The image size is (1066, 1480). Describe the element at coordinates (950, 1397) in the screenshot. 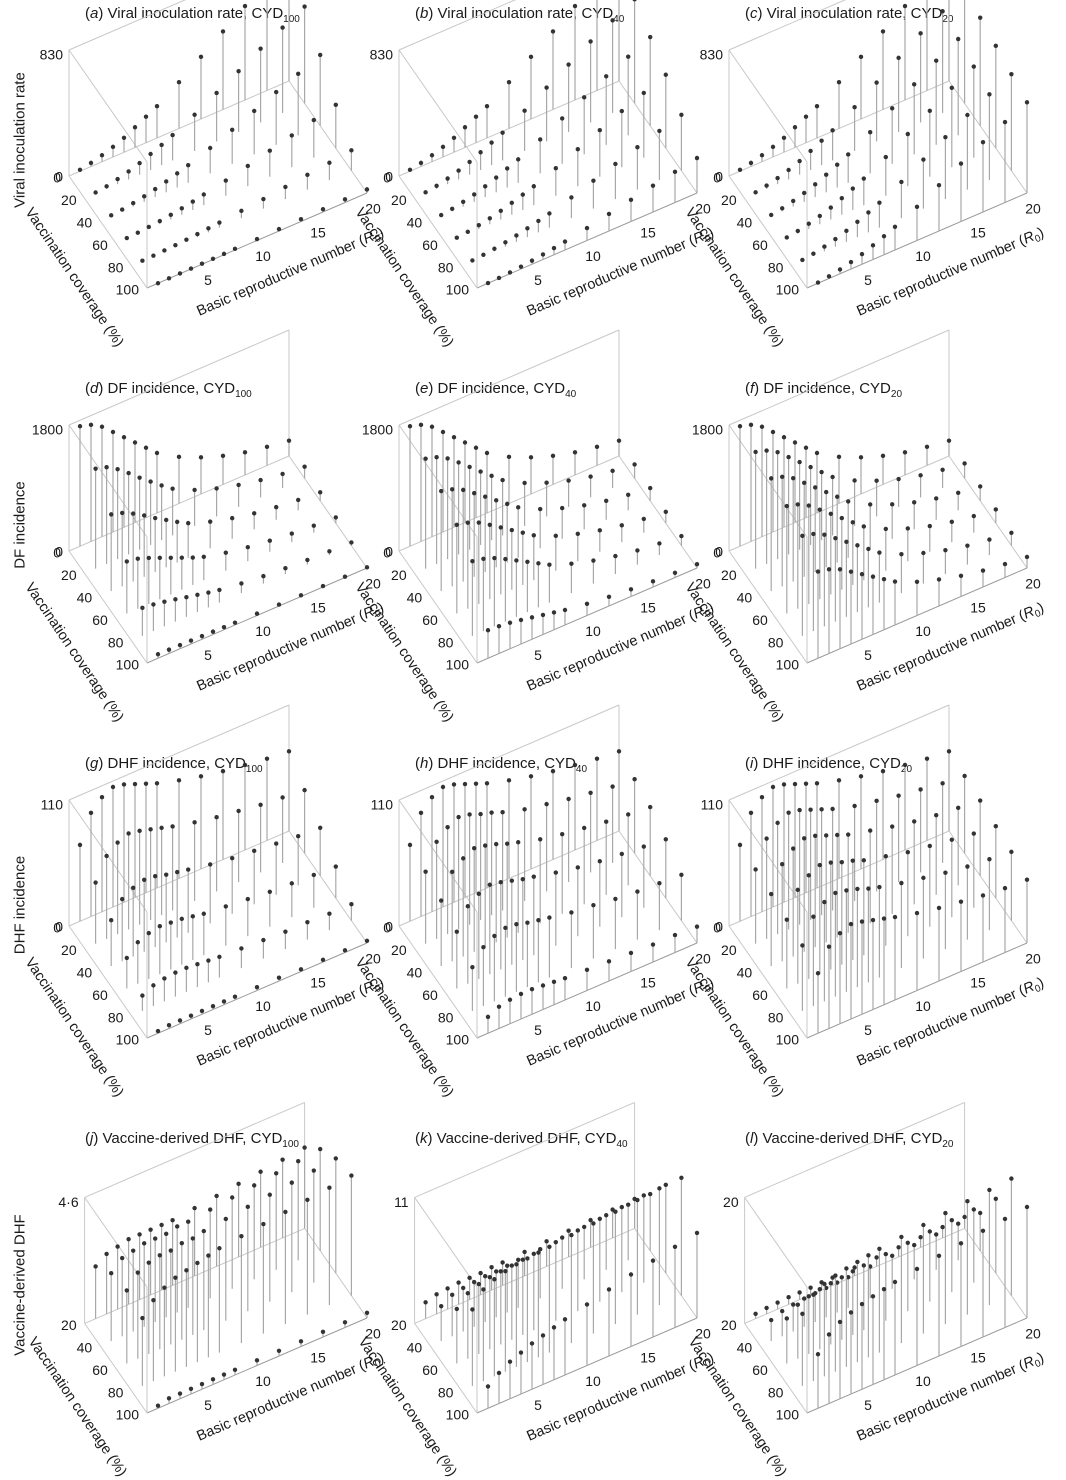

I see `x-axis-label: Basic reproductive number (R0)` at that location.